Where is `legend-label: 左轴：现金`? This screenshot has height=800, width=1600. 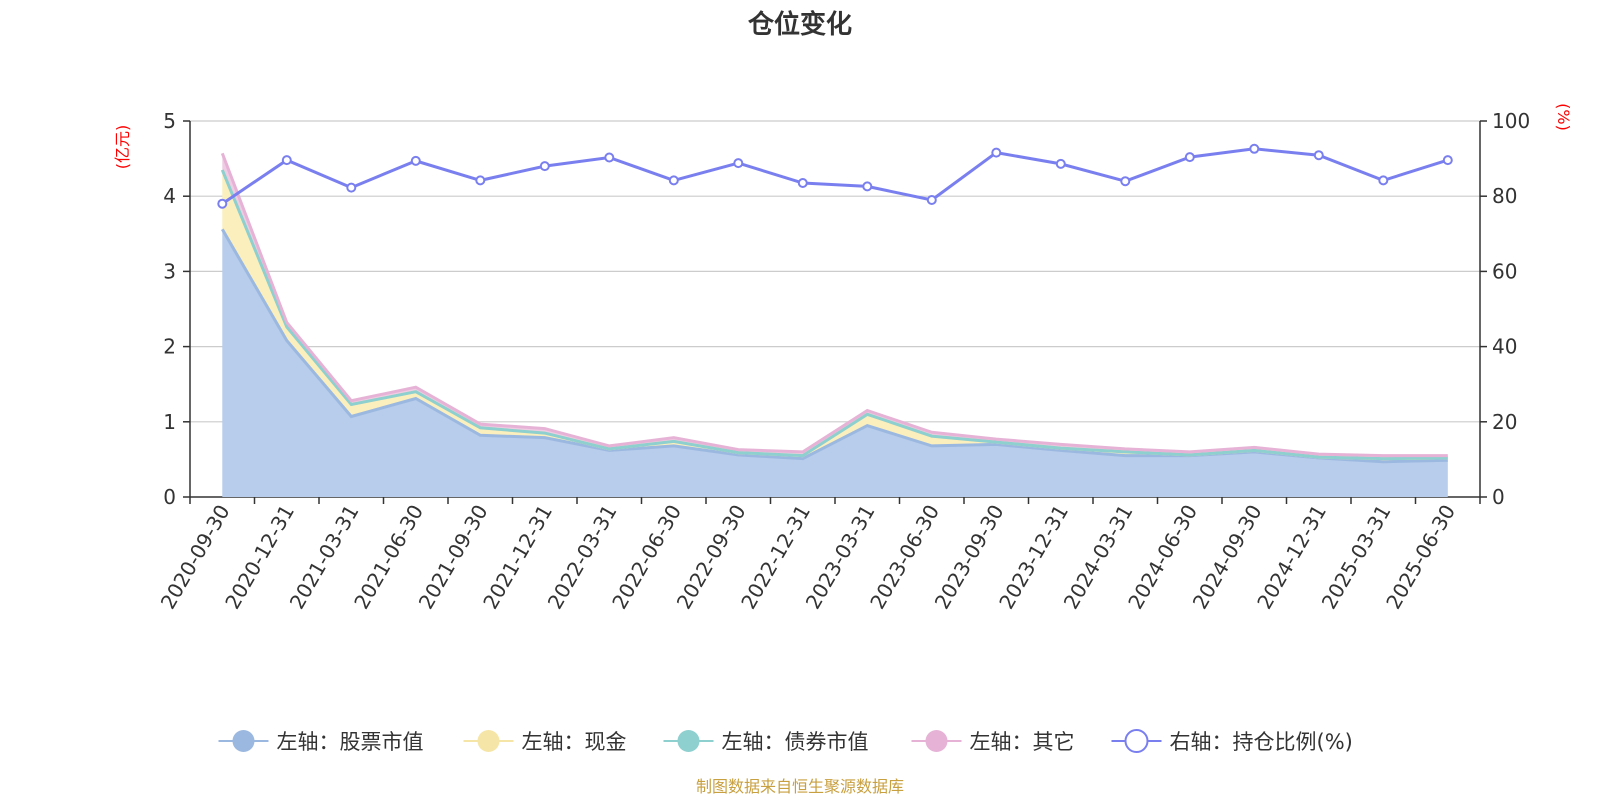 legend-label: 左轴：现金 is located at coordinates (574, 742).